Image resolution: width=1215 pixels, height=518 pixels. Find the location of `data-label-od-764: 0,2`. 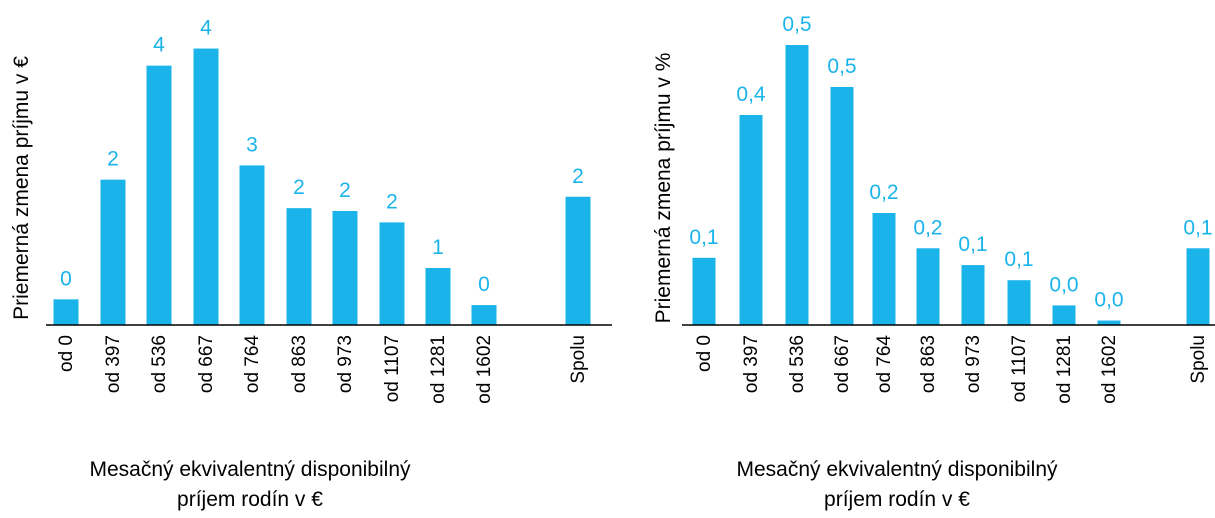

data-label-od-764: 0,2 is located at coordinates (883, 192).